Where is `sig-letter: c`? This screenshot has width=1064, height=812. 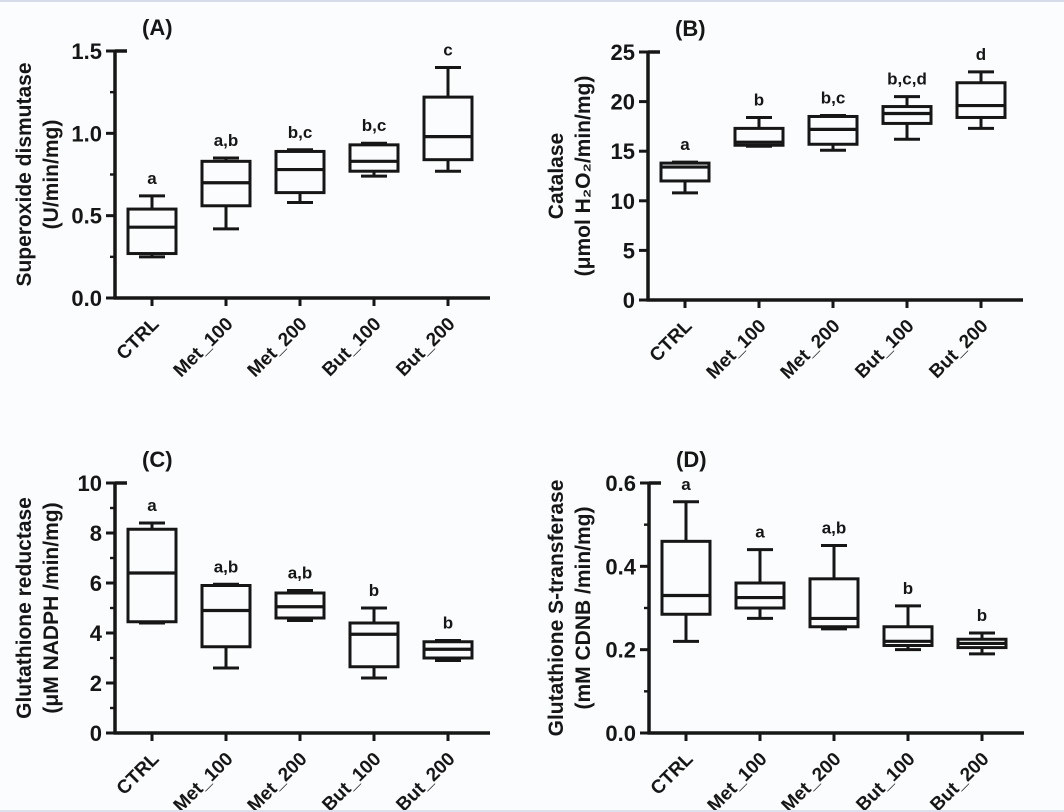
sig-letter: c is located at coordinates (447, 49).